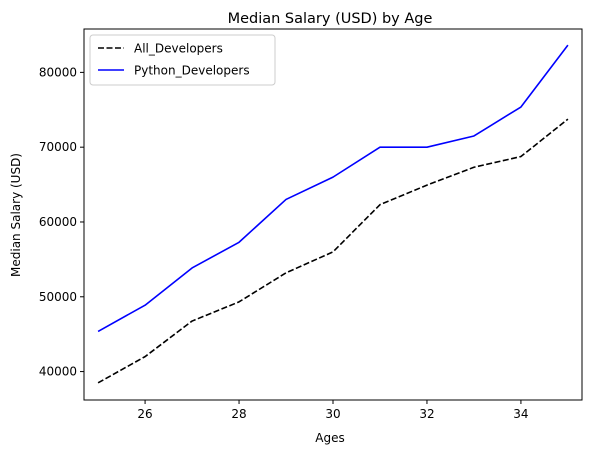 The height and width of the screenshot is (455, 589). What do you see at coordinates (174, 60) in the screenshot?
I see `legend-items: All_Developers Python_Developers` at bounding box center [174, 60].